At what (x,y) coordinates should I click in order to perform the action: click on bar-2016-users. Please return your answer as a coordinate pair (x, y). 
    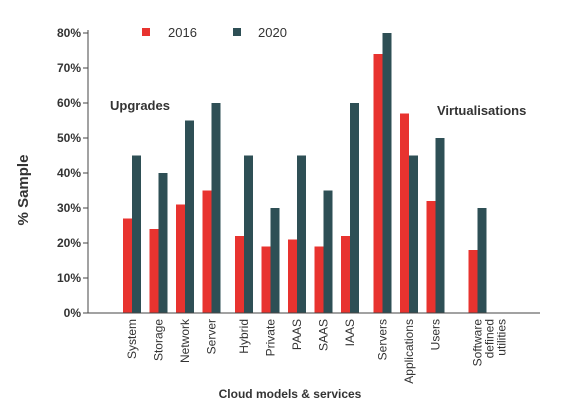
    Looking at the image, I should click on (431, 257).